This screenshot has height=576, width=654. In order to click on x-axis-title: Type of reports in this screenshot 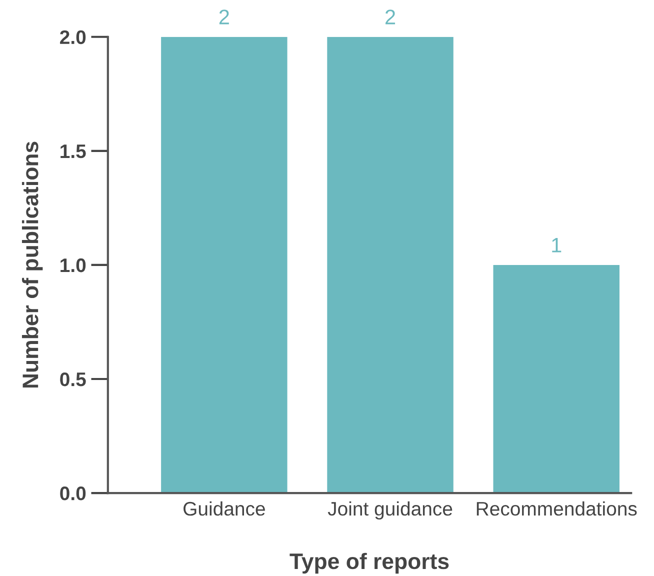, I will do `click(369, 563)`.